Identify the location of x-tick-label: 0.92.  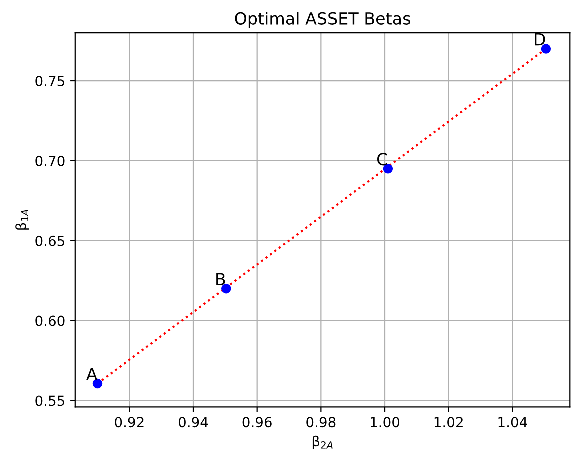
(129, 422).